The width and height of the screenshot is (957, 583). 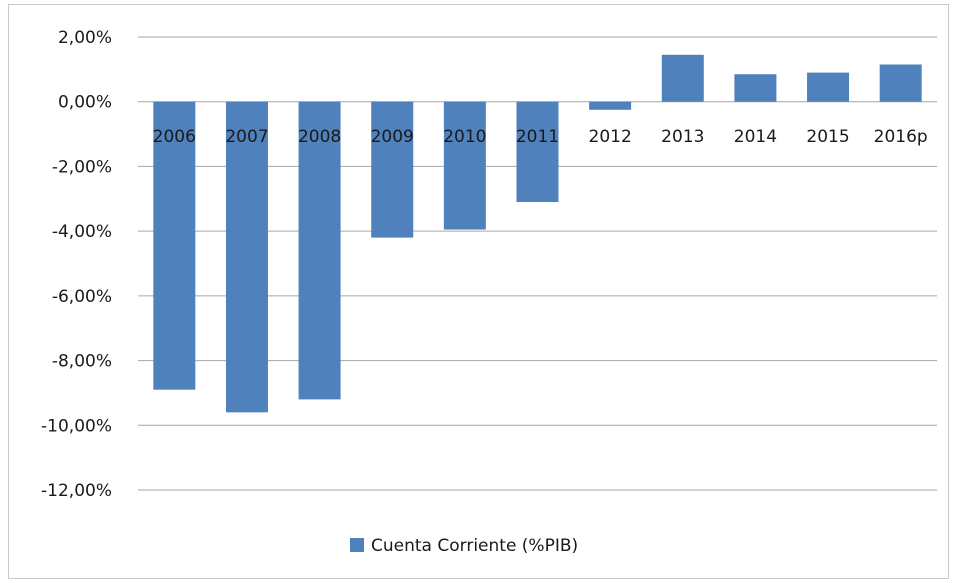 What do you see at coordinates (828, 87) in the screenshot?
I see `bar-2015` at bounding box center [828, 87].